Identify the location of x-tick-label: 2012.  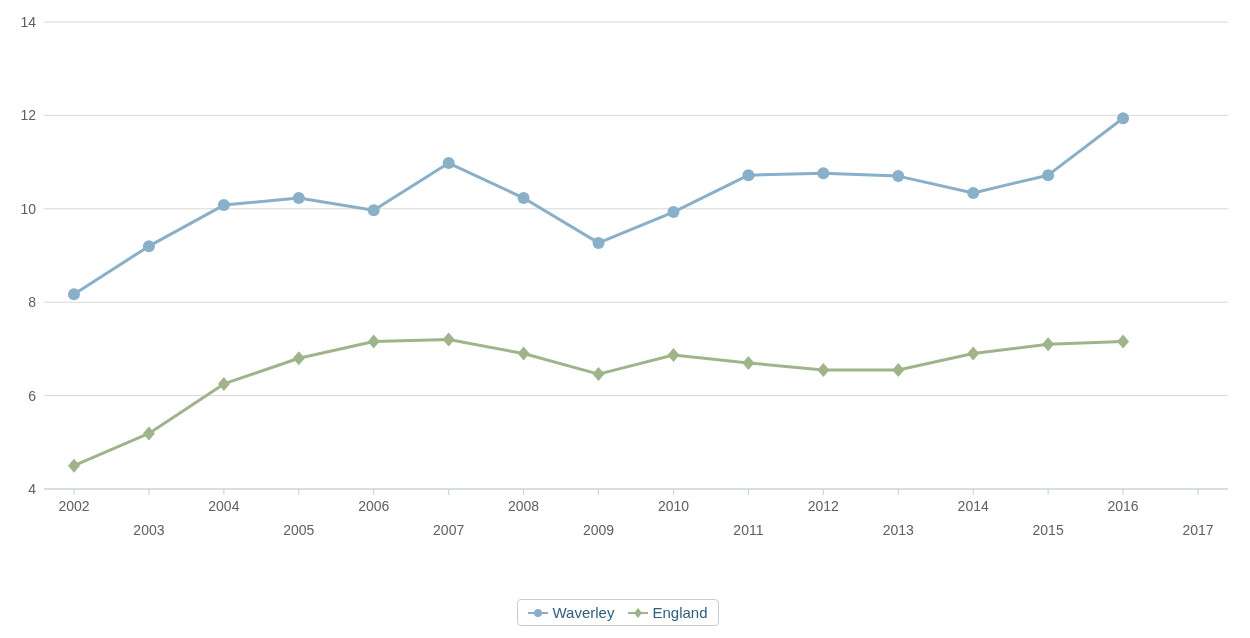
(823, 506).